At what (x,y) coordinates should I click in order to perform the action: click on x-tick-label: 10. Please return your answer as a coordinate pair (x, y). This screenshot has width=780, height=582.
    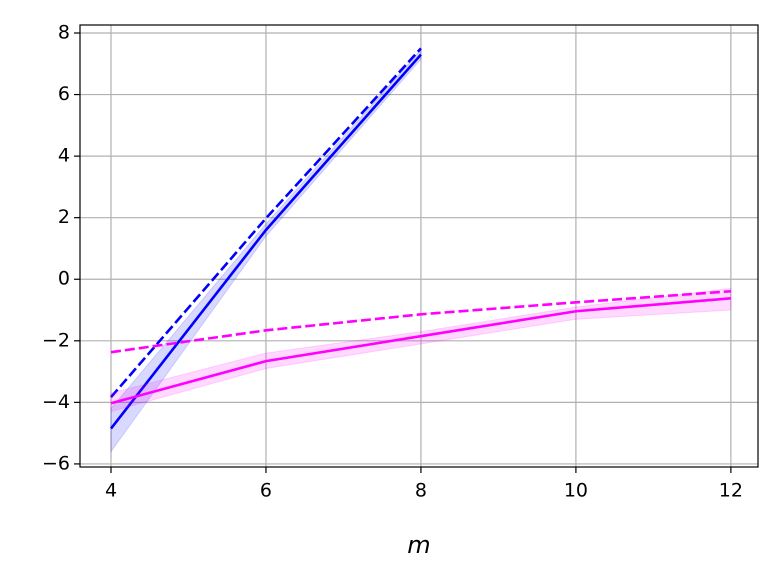
    Looking at the image, I should click on (576, 491).